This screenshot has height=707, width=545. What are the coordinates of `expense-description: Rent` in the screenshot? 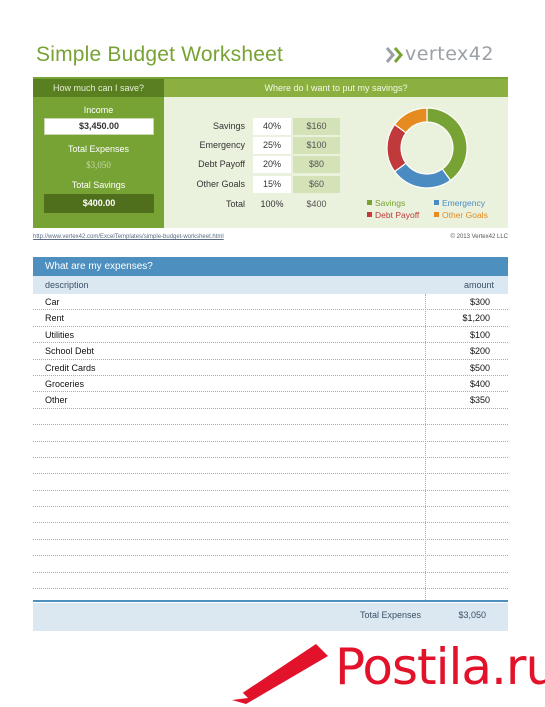 It's located at (55, 318).